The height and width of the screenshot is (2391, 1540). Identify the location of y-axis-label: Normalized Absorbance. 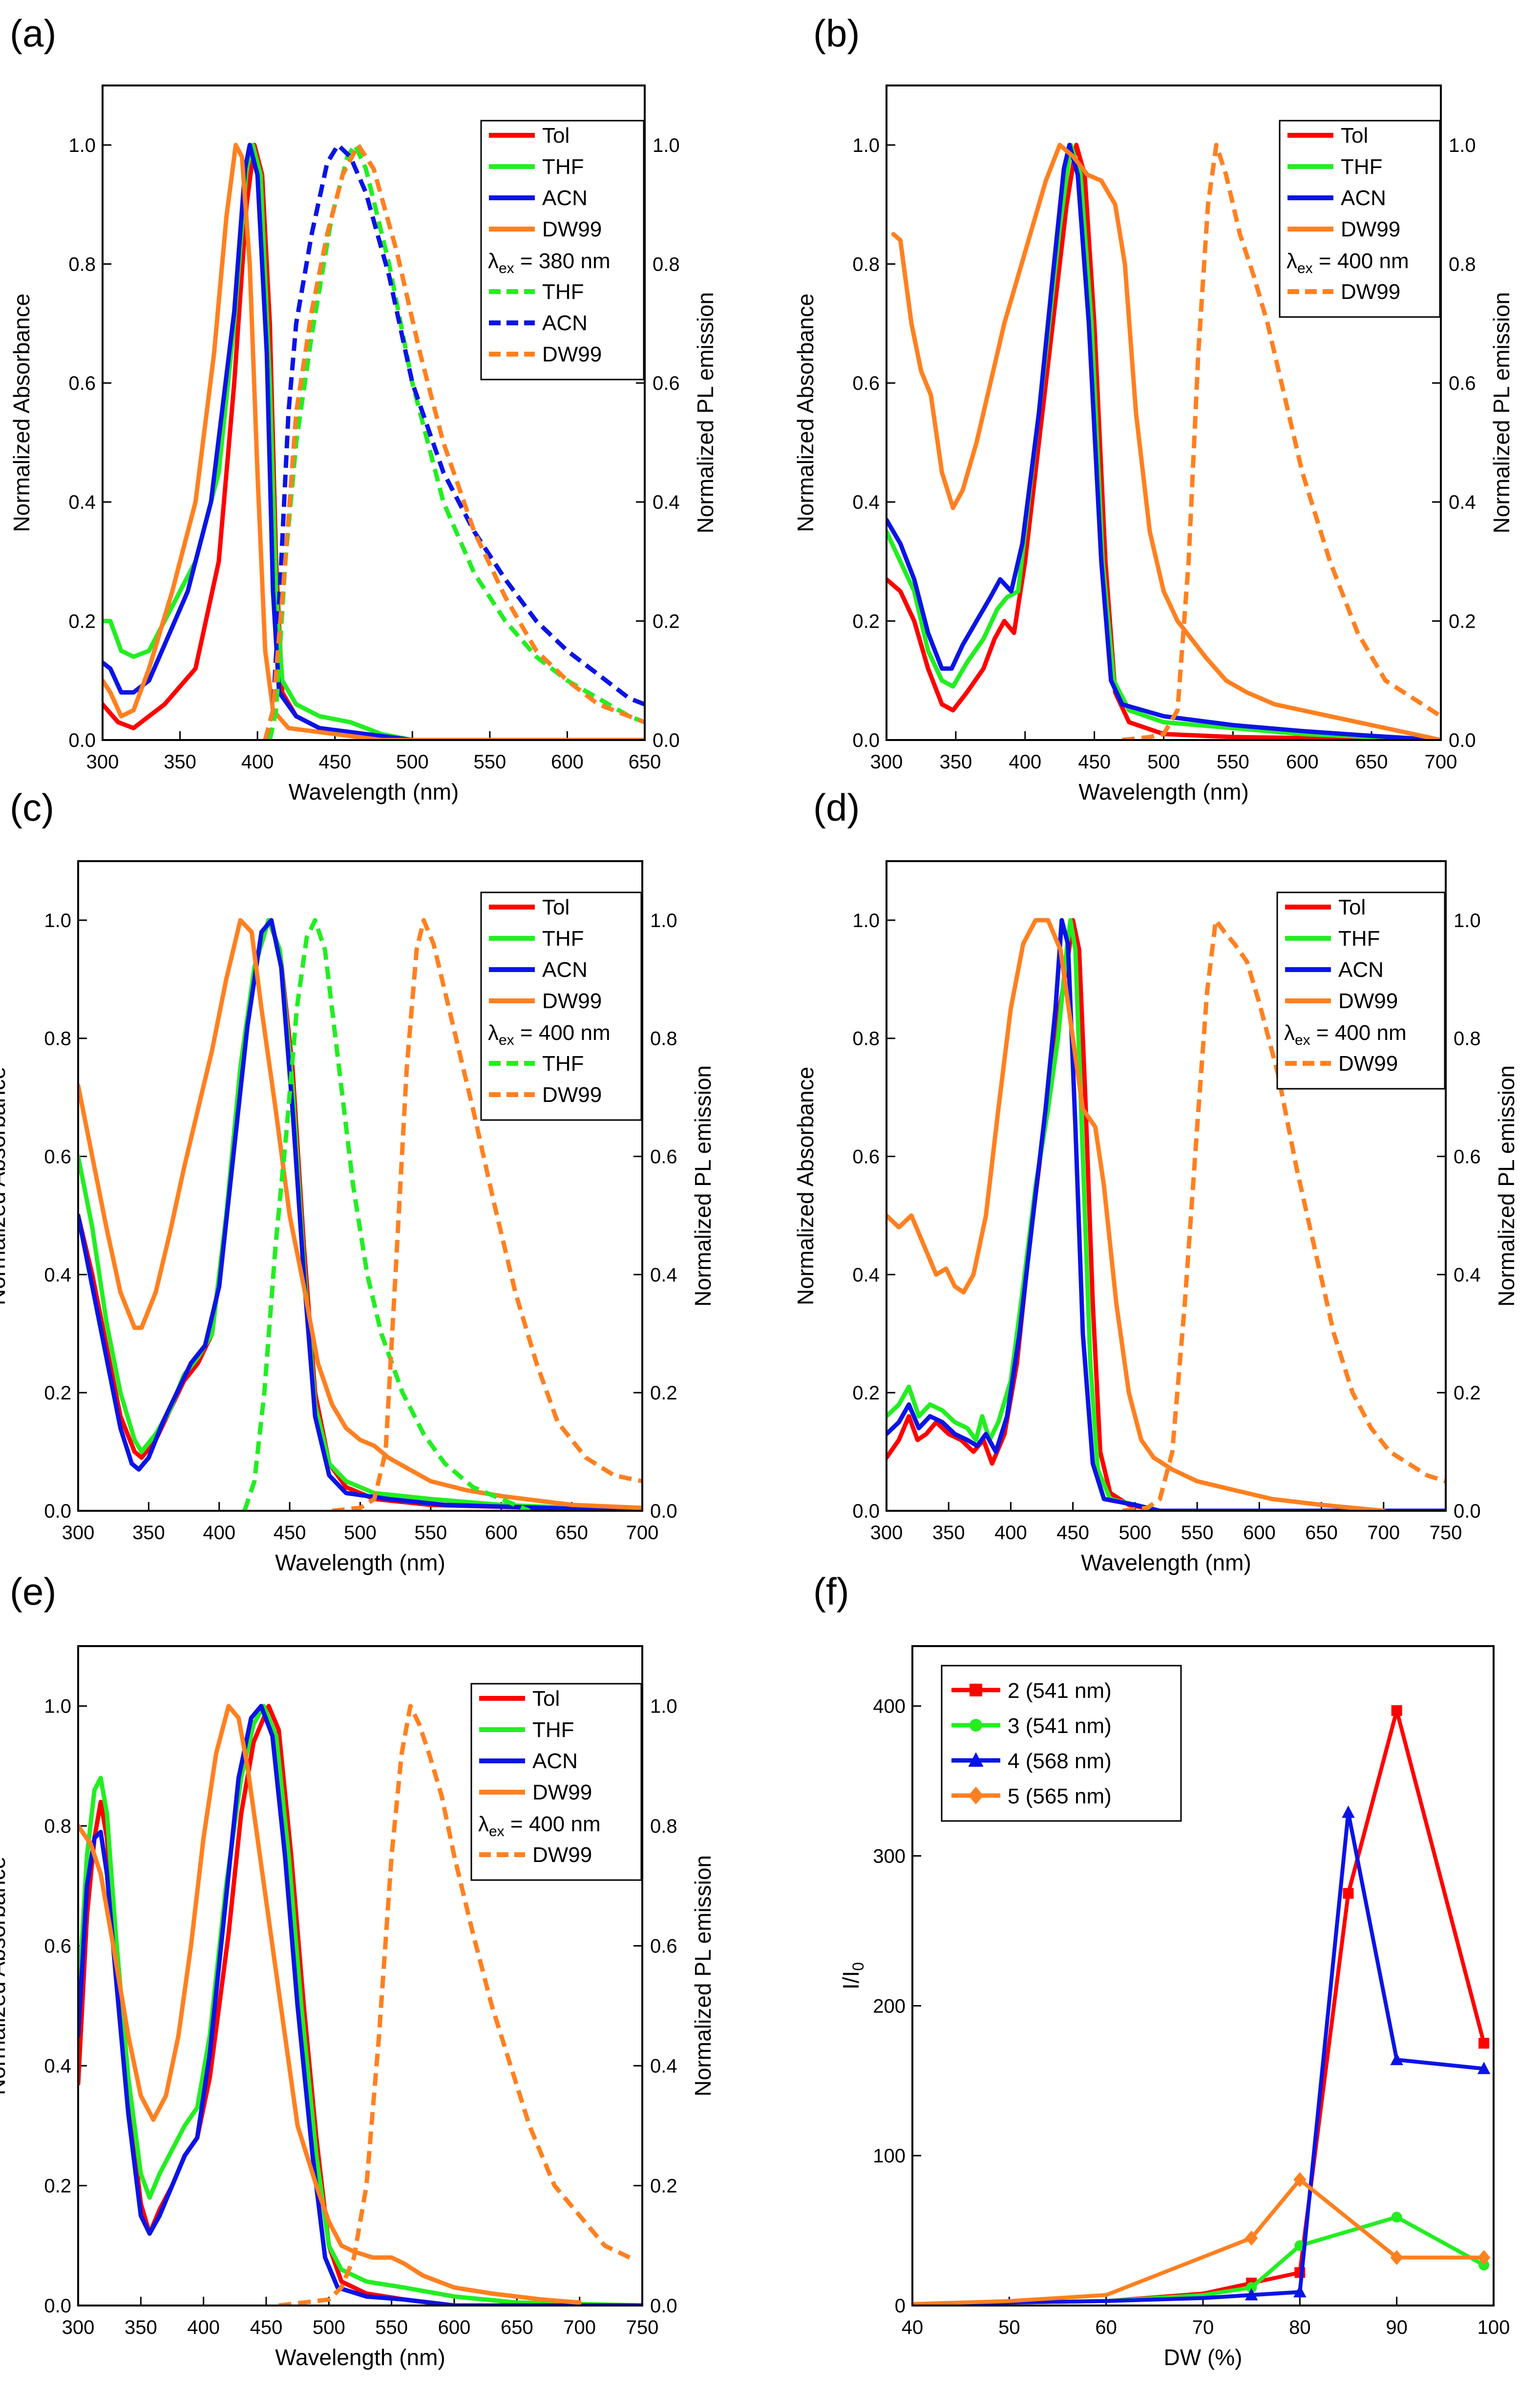
(805, 413).